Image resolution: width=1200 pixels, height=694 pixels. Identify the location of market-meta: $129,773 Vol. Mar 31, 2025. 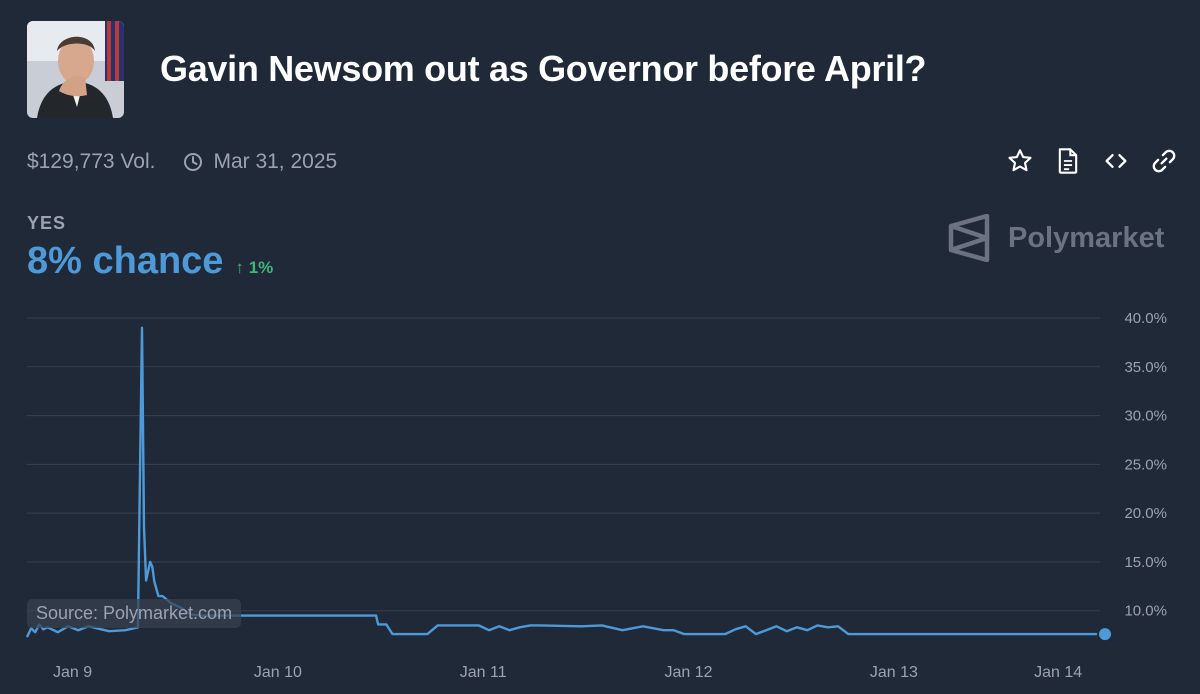
(182, 162).